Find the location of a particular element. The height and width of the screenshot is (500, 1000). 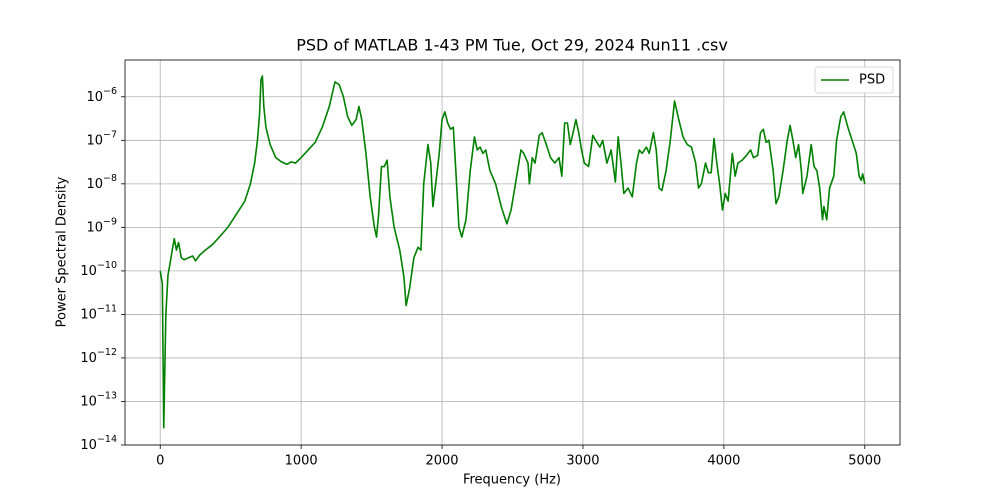

y-axis-label: Power Spectral Density is located at coordinates (62, 251).